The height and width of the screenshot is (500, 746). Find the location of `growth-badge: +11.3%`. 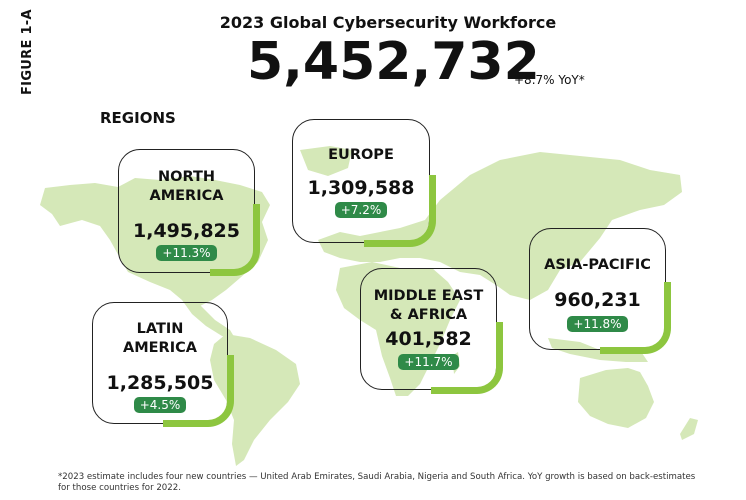

growth-badge: +11.3% is located at coordinates (186, 253).